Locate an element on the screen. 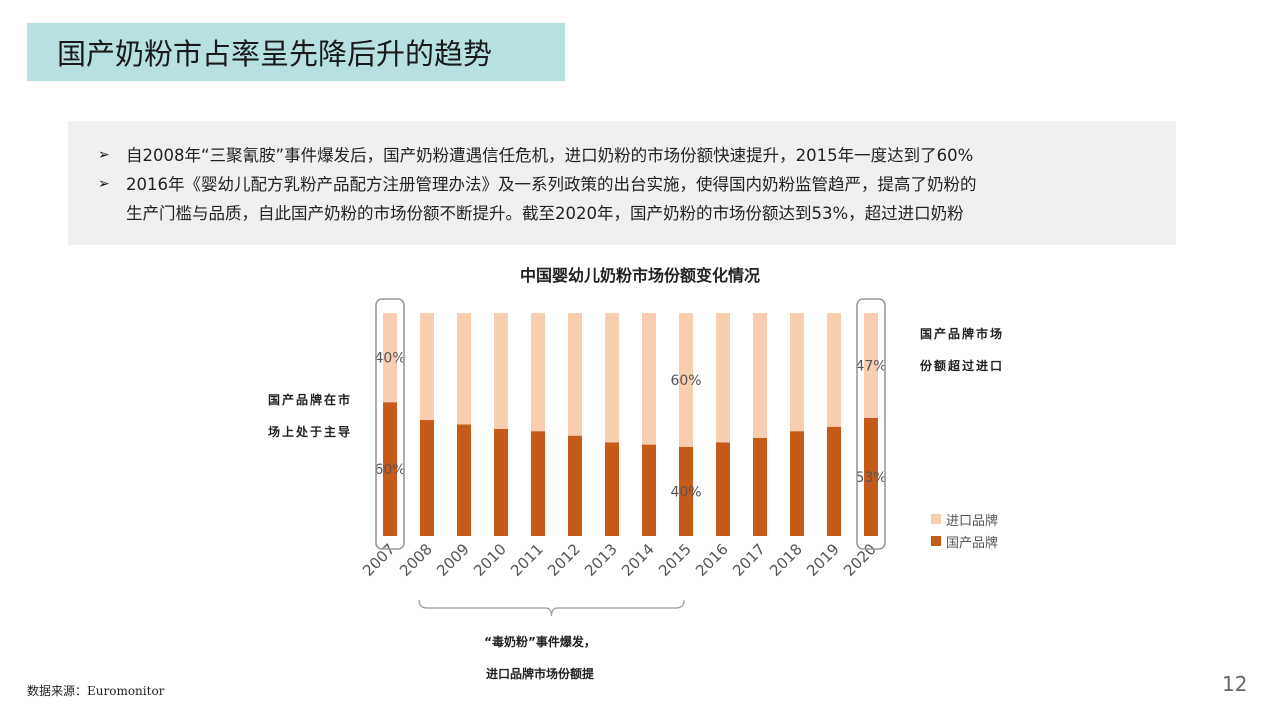 The image size is (1280, 720). x-tick-label-2014: 2014 is located at coordinates (638, 560).